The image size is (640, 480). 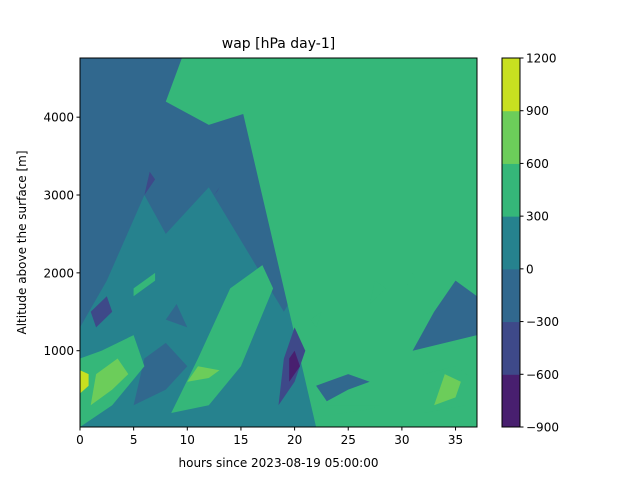 I want to click on colorbar-tick-label: 1200, so click(x=541, y=59).